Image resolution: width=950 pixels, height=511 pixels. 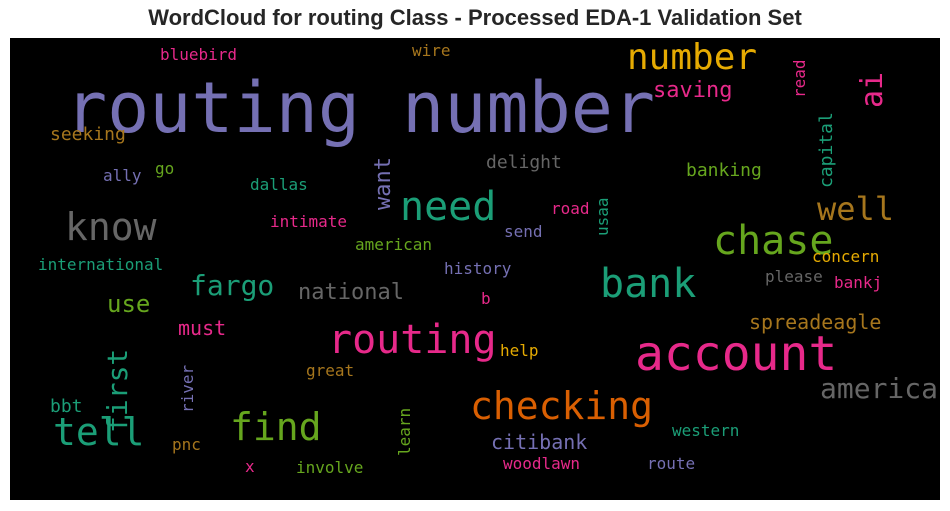 What do you see at coordinates (330, 370) in the screenshot?
I see `word-great: great` at bounding box center [330, 370].